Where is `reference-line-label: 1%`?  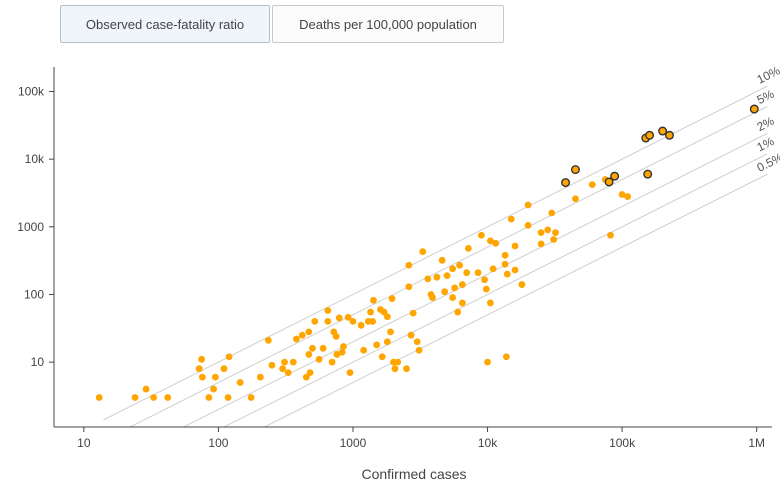
reference-line-label: 1% is located at coordinates (766, 144).